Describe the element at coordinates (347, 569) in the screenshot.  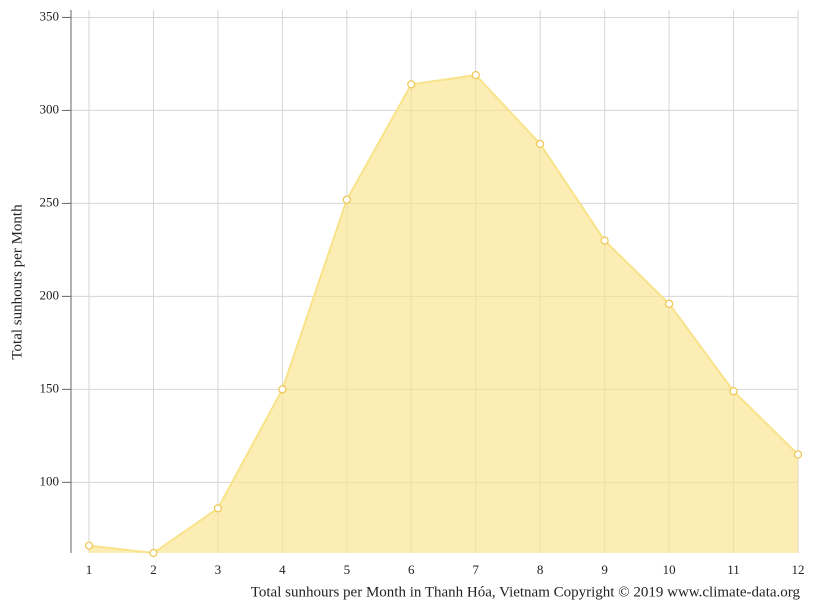
I see `x-tick-label: 5` at that location.